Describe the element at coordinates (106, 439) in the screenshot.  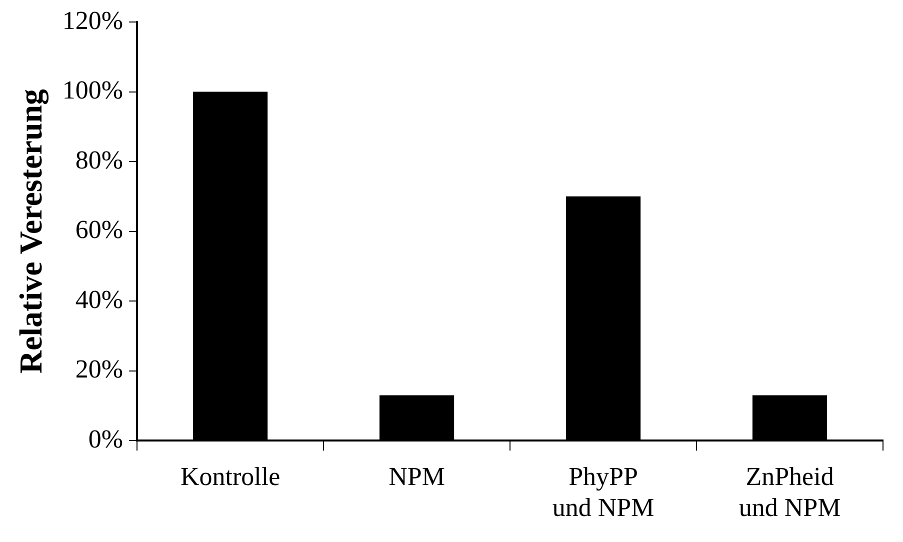
I see `y-tick-label: 0%` at that location.